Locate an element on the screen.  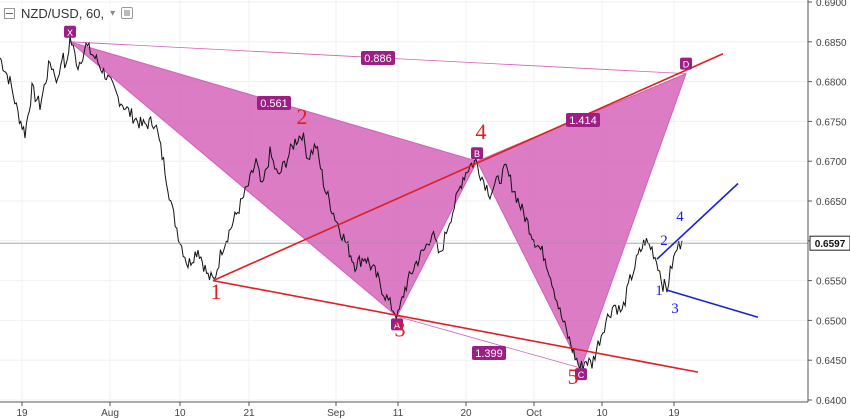
point-label-b: B is located at coordinates (477, 153).